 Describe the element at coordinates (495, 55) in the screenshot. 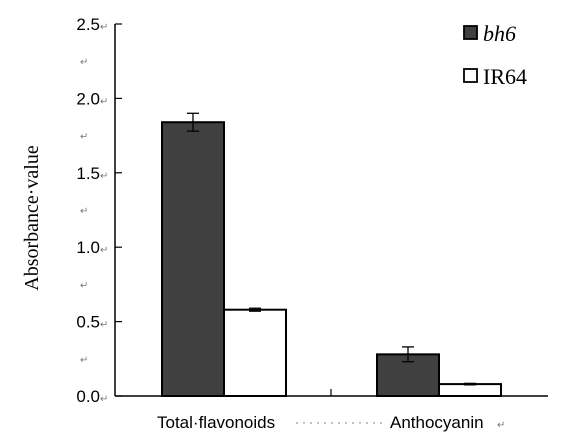

I see `legend: bh6 IR64` at that location.